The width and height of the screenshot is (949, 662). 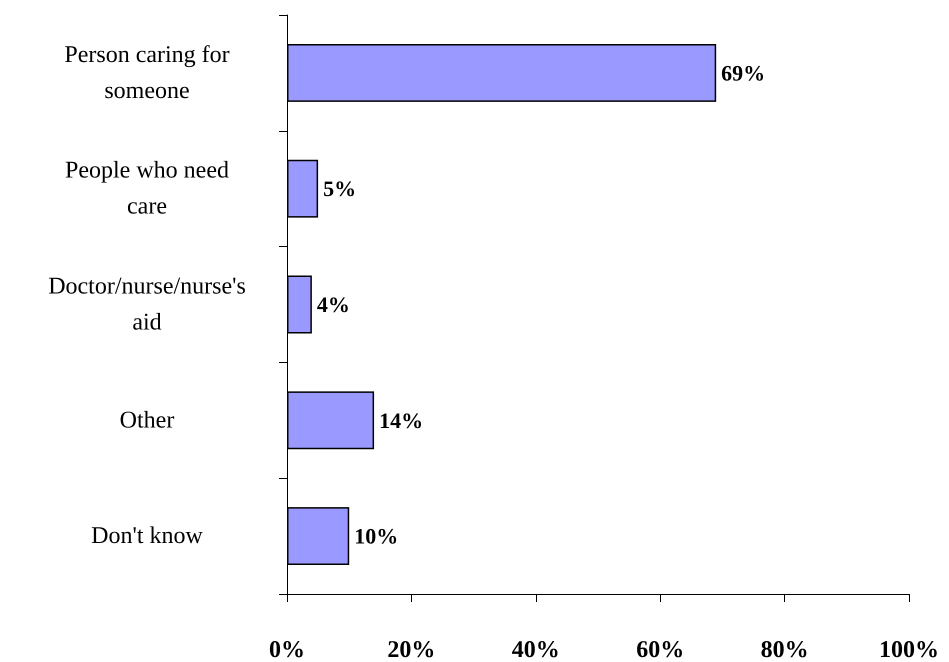 What do you see at coordinates (401, 420) in the screenshot?
I see `data-label: 14%` at bounding box center [401, 420].